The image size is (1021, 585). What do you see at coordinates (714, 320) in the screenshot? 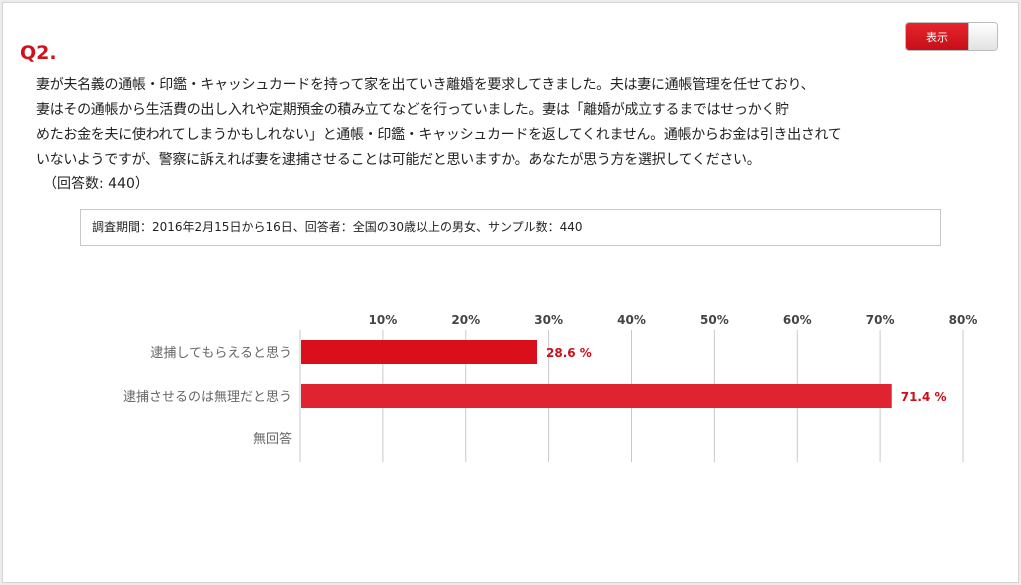
I see `tick-label: 50%` at bounding box center [714, 320].